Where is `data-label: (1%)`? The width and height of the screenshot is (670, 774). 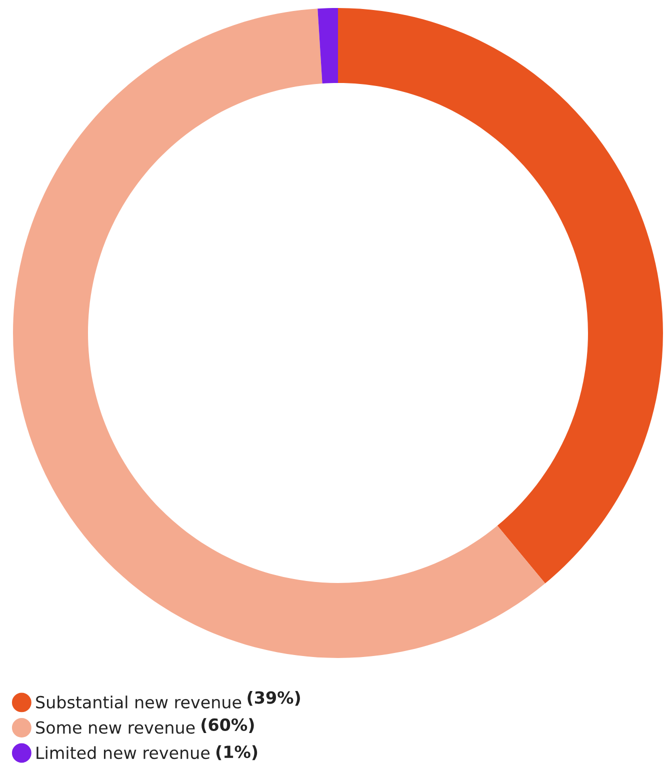
data-label: (1%) is located at coordinates (237, 752).